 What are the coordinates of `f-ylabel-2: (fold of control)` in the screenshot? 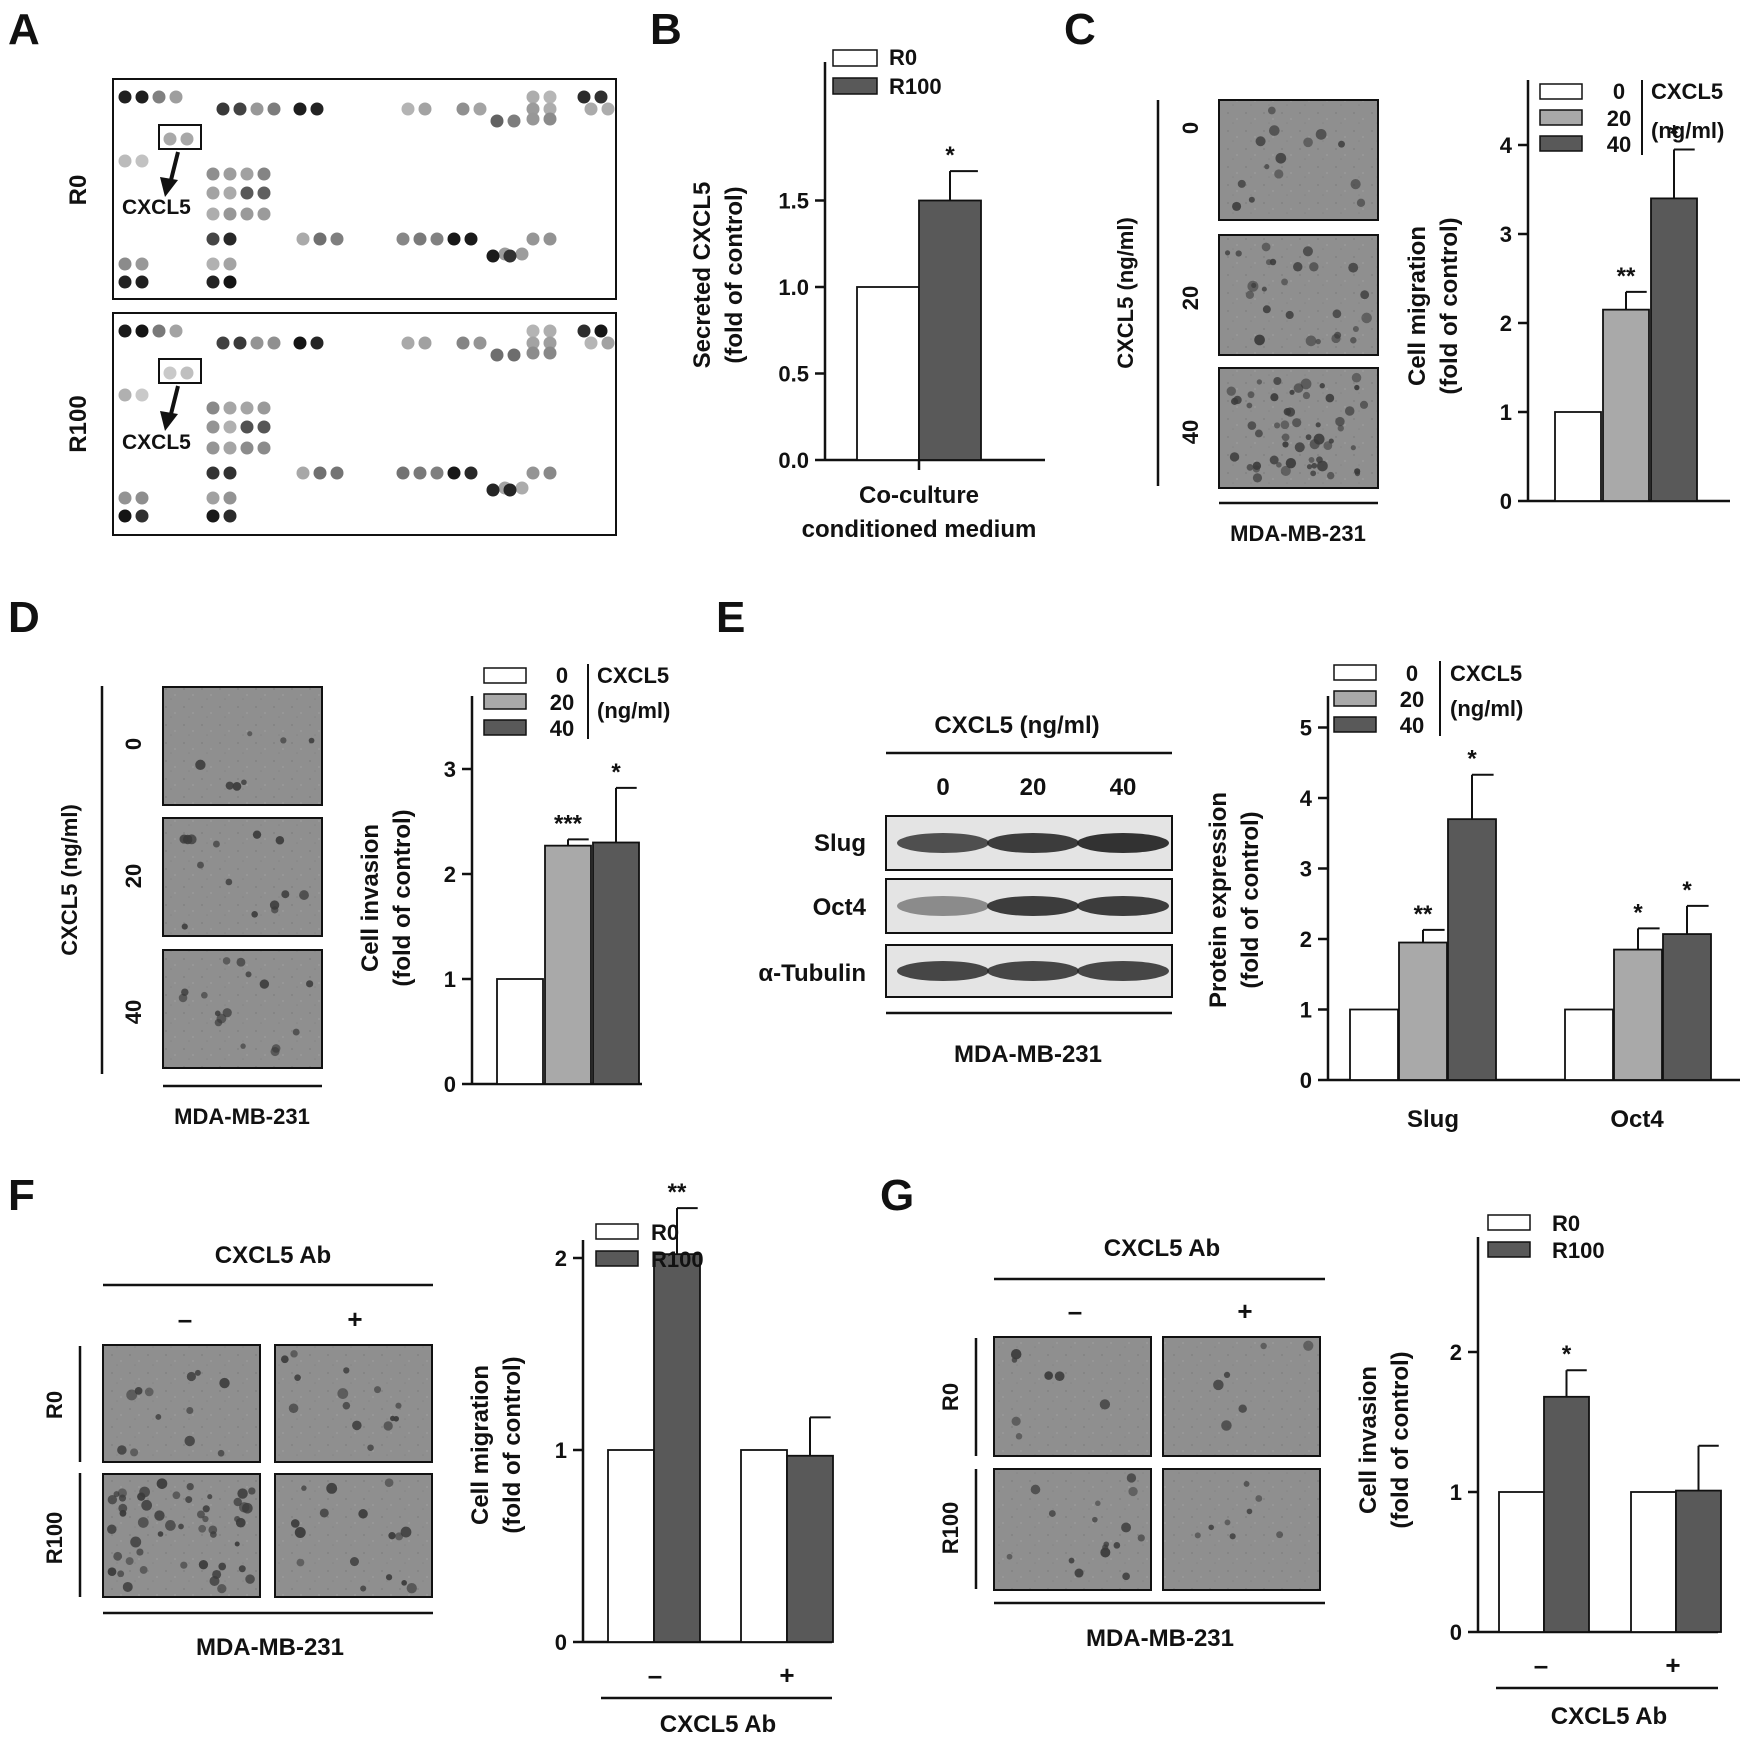 It's located at (512, 1444).